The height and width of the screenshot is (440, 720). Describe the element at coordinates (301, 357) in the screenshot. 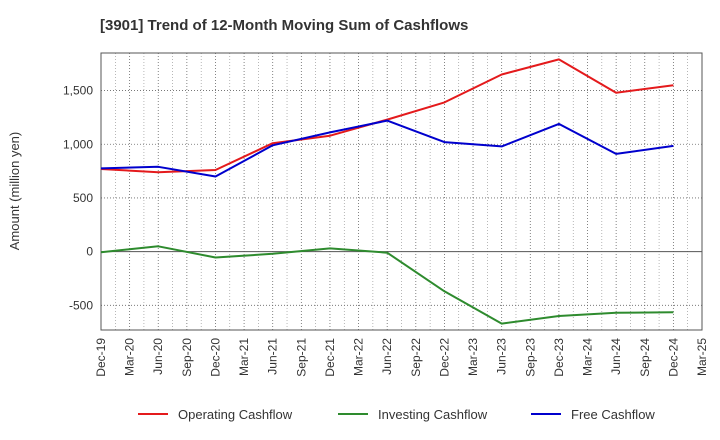

I see `x-tick-label: Sep-21` at that location.